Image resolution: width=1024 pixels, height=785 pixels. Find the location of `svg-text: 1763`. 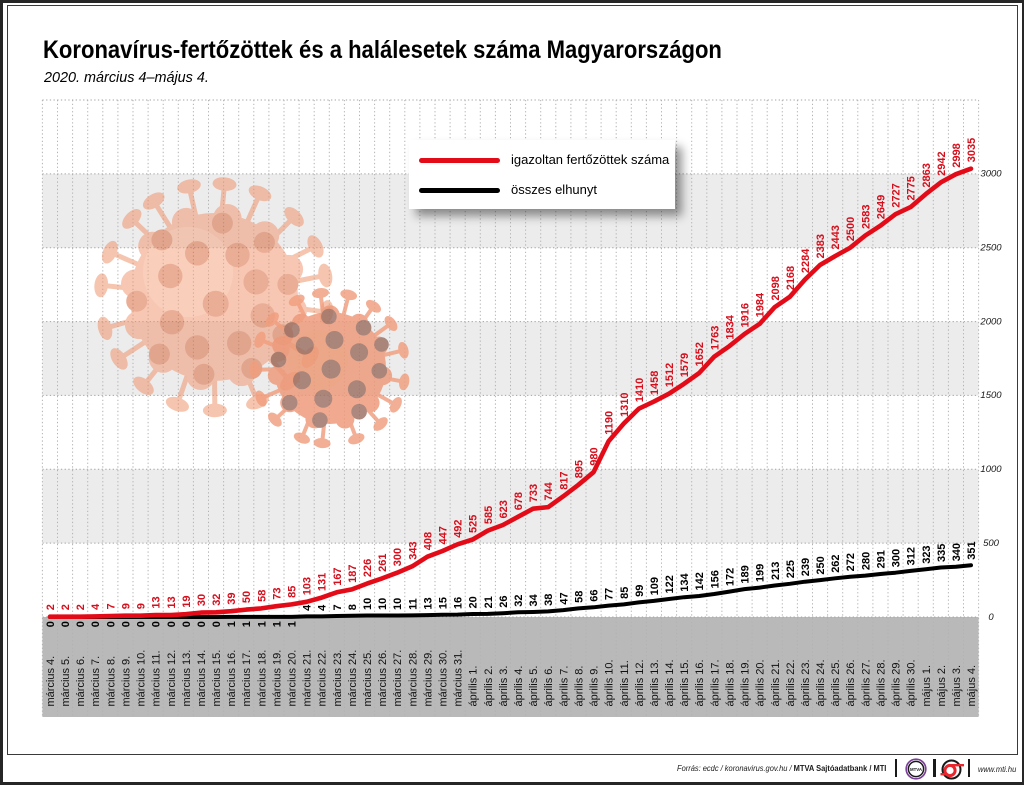

svg-text: 1763 is located at coordinates (715, 338).